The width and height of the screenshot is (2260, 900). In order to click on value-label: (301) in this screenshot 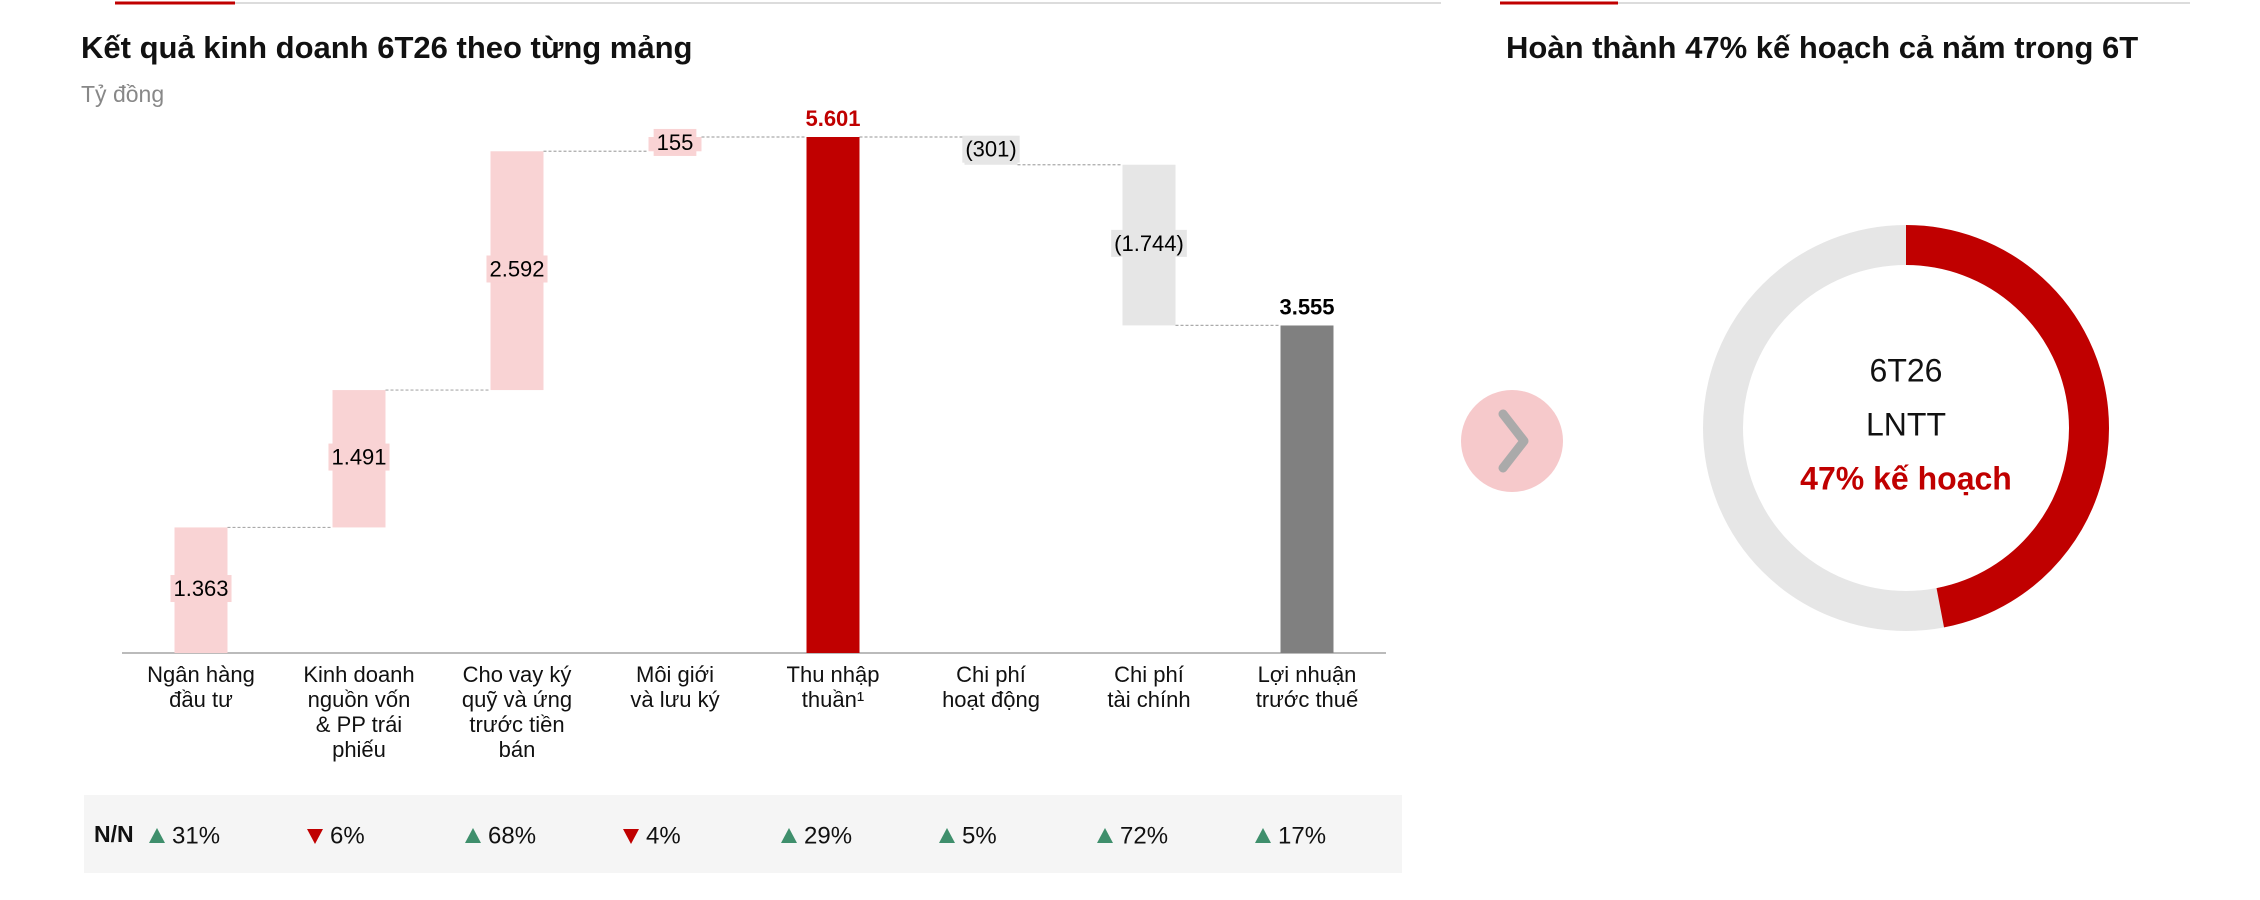, I will do `click(990, 149)`.